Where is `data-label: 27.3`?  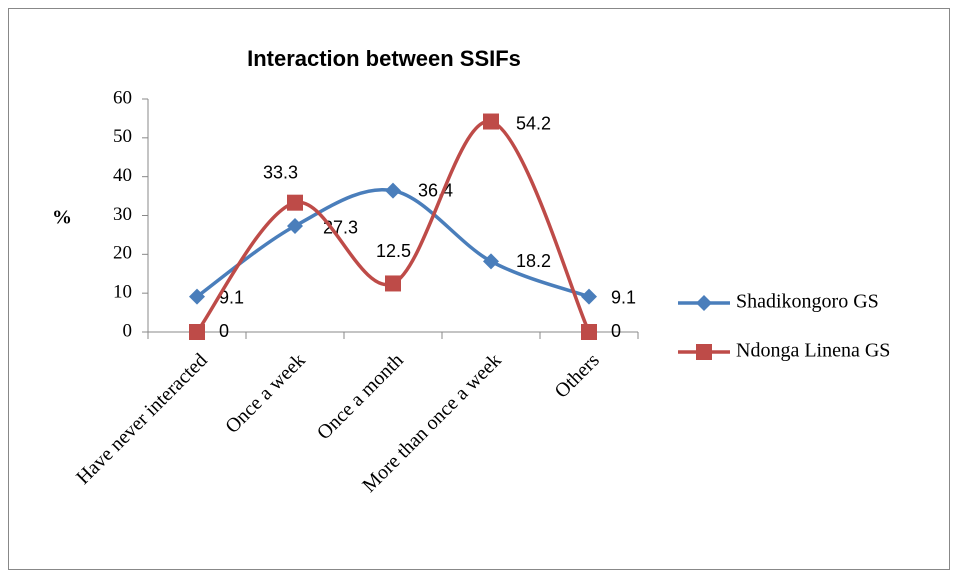
data-label: 27.3 is located at coordinates (340, 228).